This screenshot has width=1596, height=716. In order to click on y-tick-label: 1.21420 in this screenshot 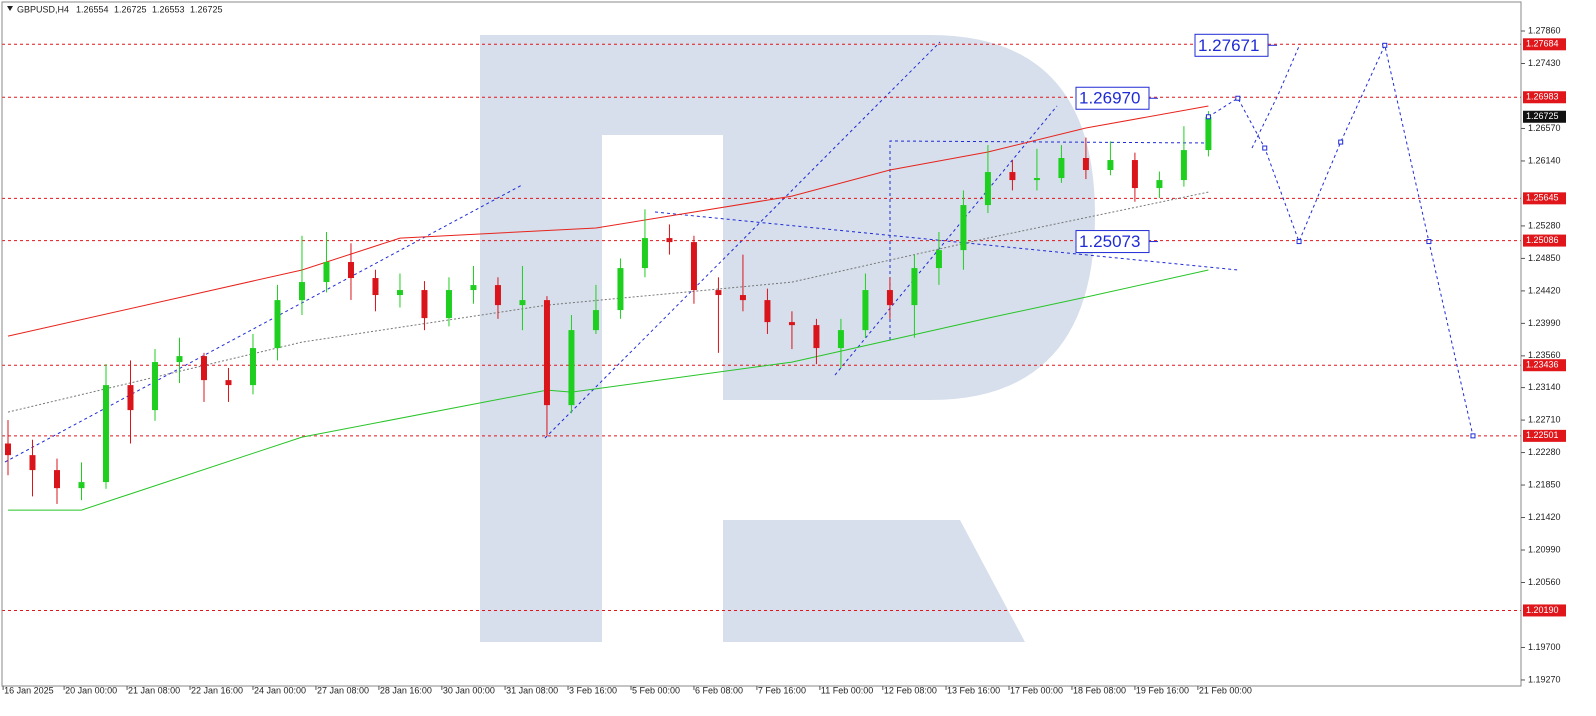, I will do `click(1544, 517)`.